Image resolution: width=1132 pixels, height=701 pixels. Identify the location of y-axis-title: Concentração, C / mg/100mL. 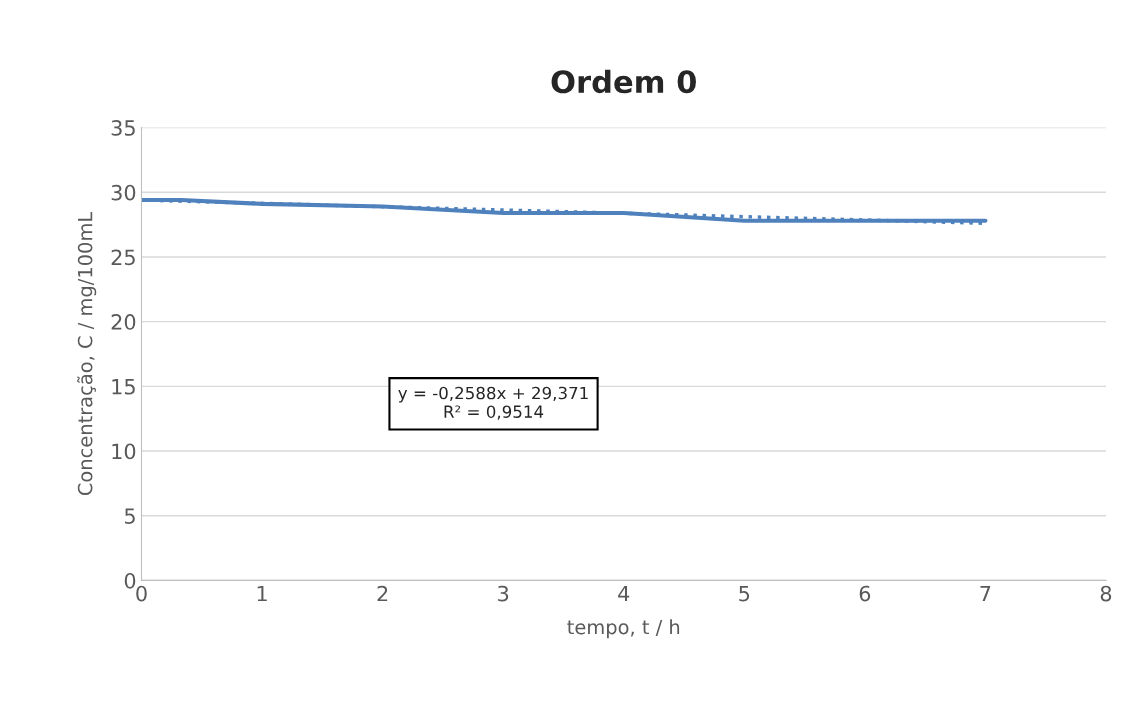
(87, 353).